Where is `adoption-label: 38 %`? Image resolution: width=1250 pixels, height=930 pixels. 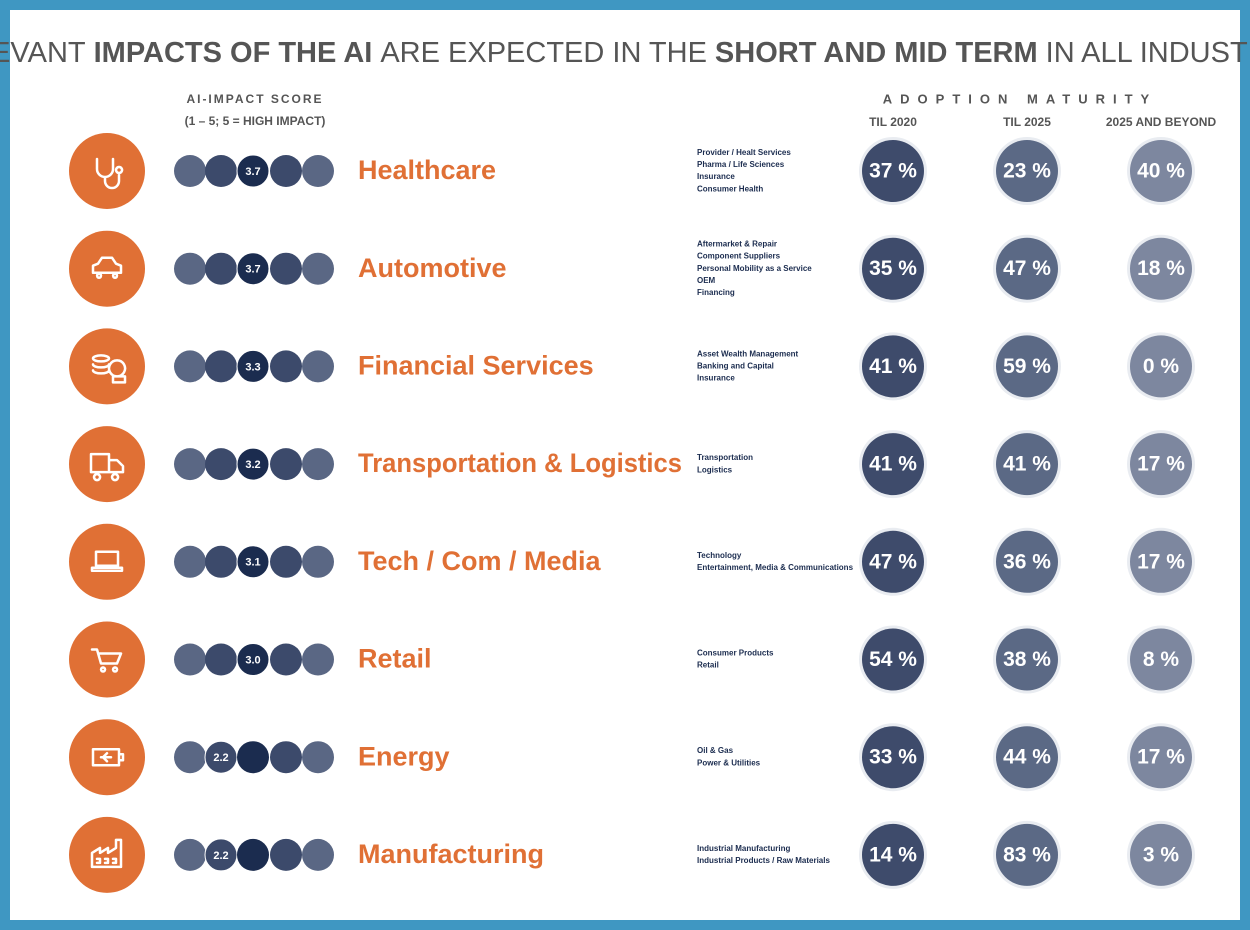 adoption-label: 38 % is located at coordinates (1027, 659).